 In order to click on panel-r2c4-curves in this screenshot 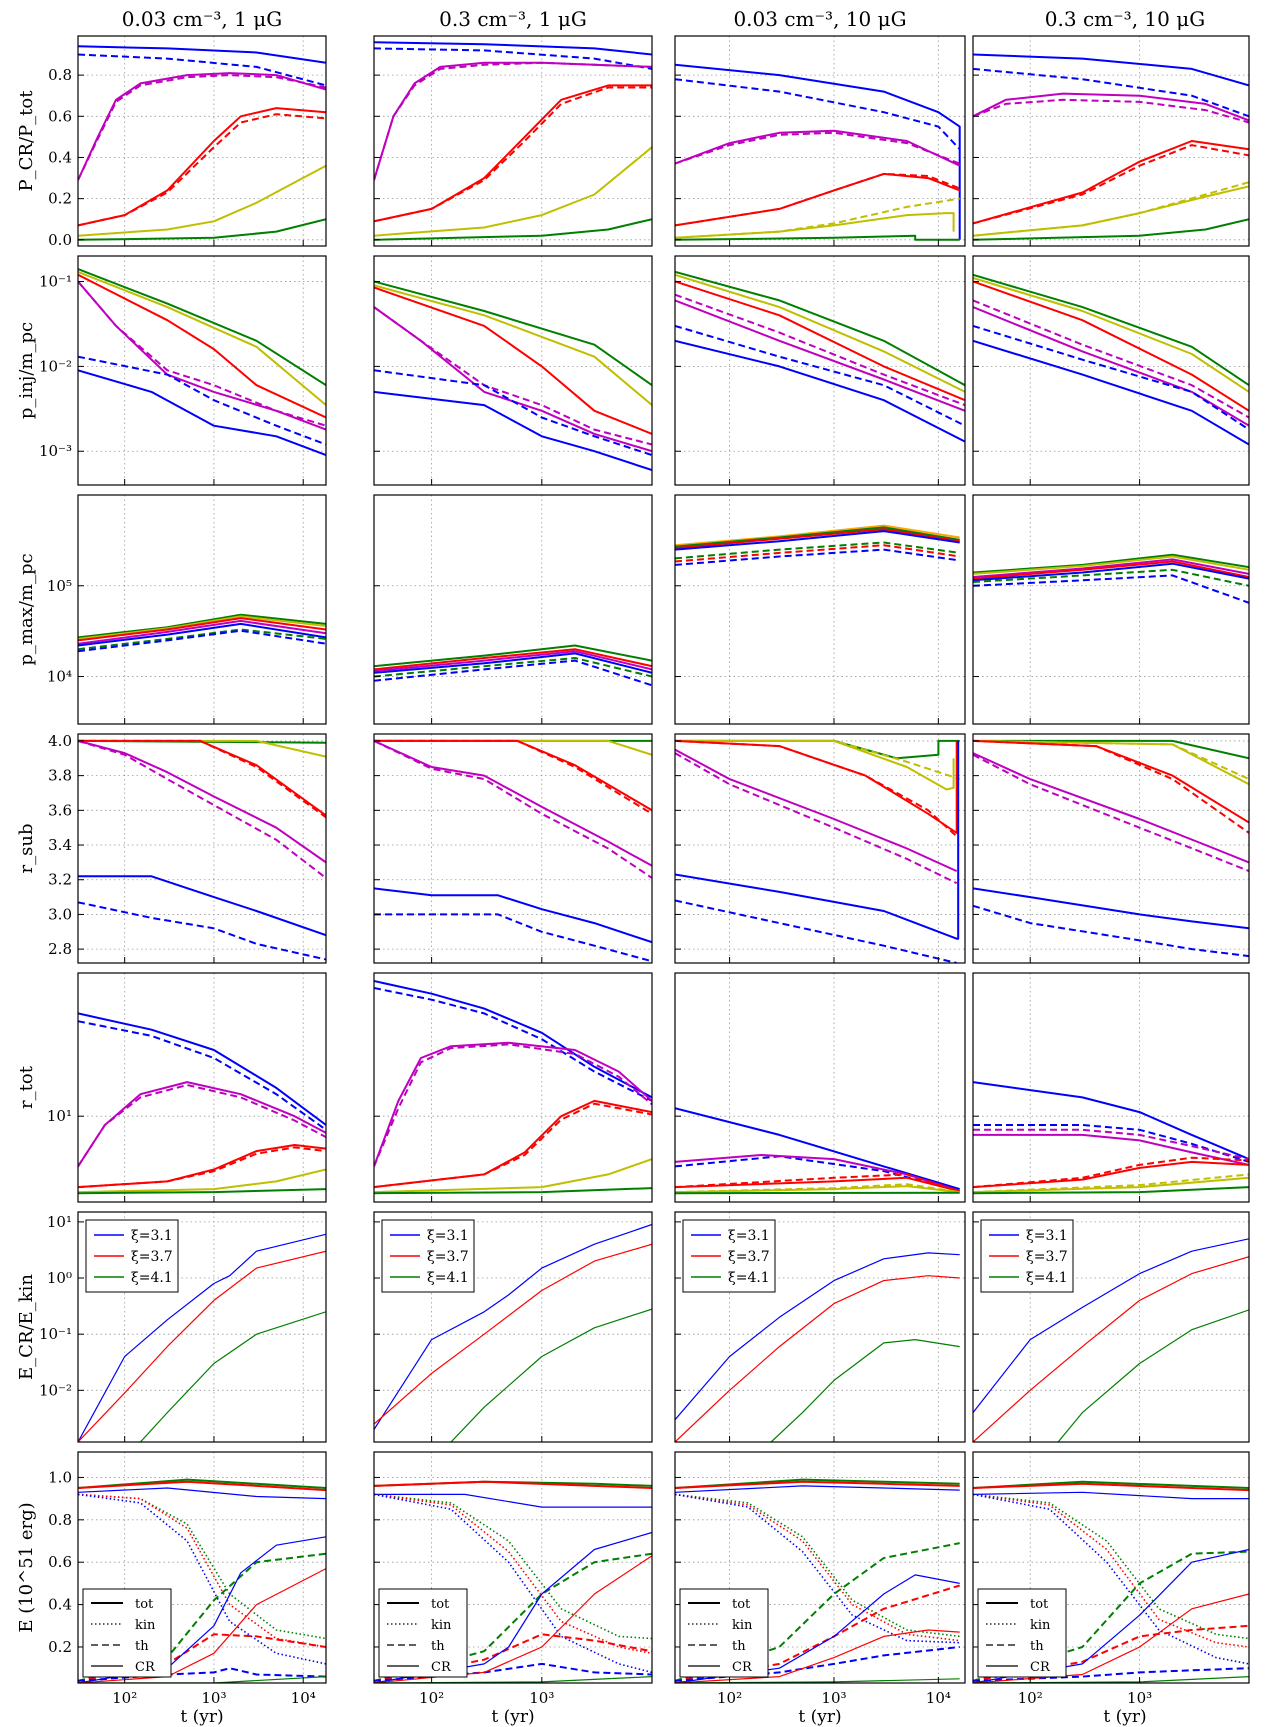, I will do `click(1111, 359)`.